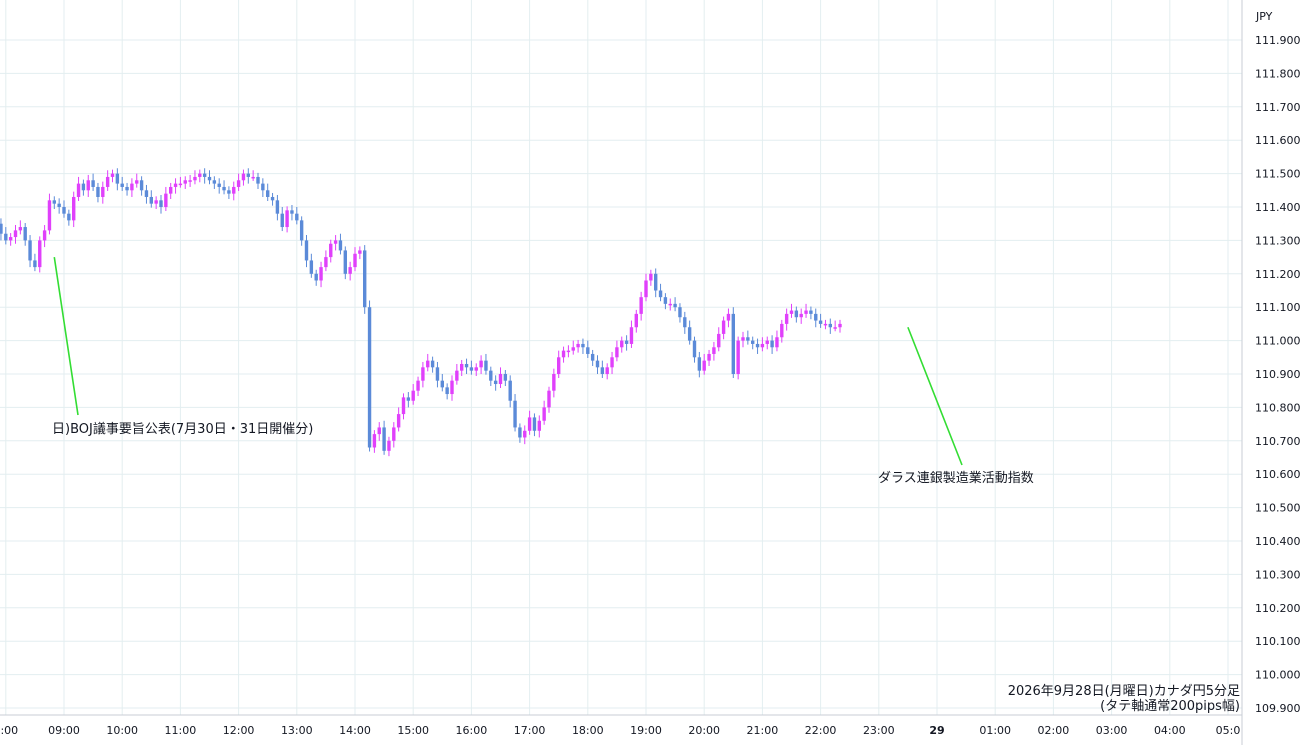 This screenshot has width=1300, height=745. I want to click on y-tick-label: 111.300, so click(1277, 240).